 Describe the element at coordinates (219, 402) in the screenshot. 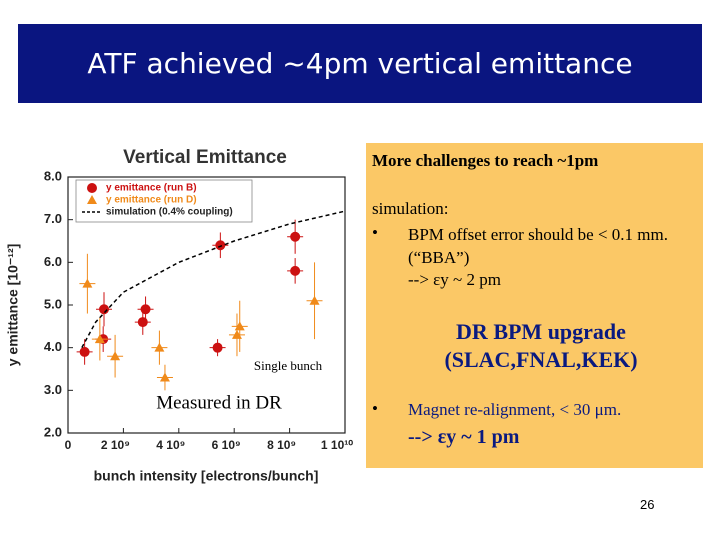

I see `annotation: Measured in DR` at that location.